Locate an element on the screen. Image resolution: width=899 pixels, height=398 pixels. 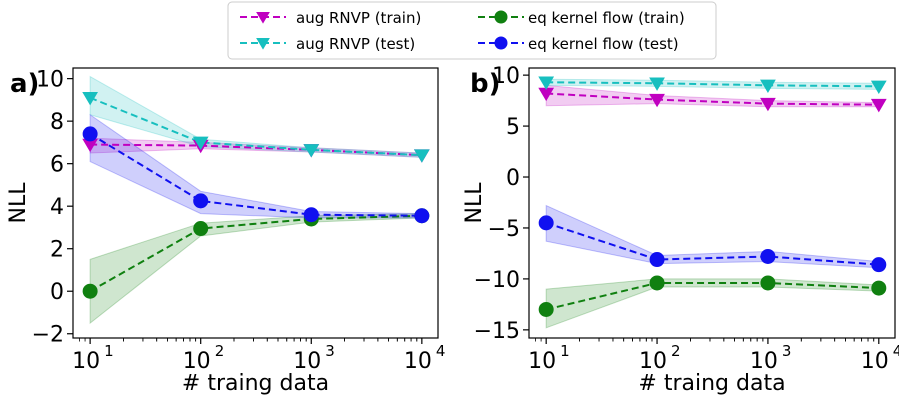
y-tick-label: −5 is located at coordinates (504, 229).